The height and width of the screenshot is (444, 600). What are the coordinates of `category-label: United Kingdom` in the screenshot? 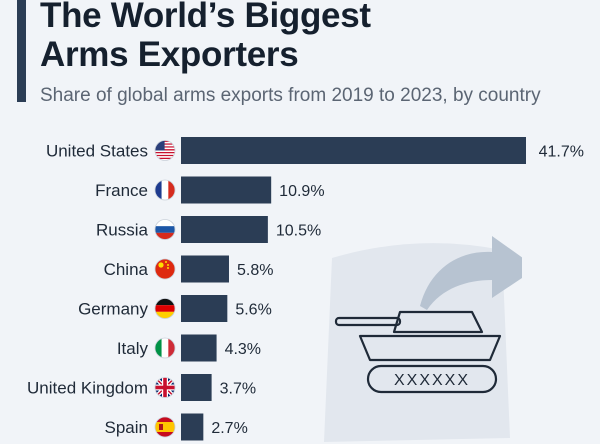 It's located at (87, 388).